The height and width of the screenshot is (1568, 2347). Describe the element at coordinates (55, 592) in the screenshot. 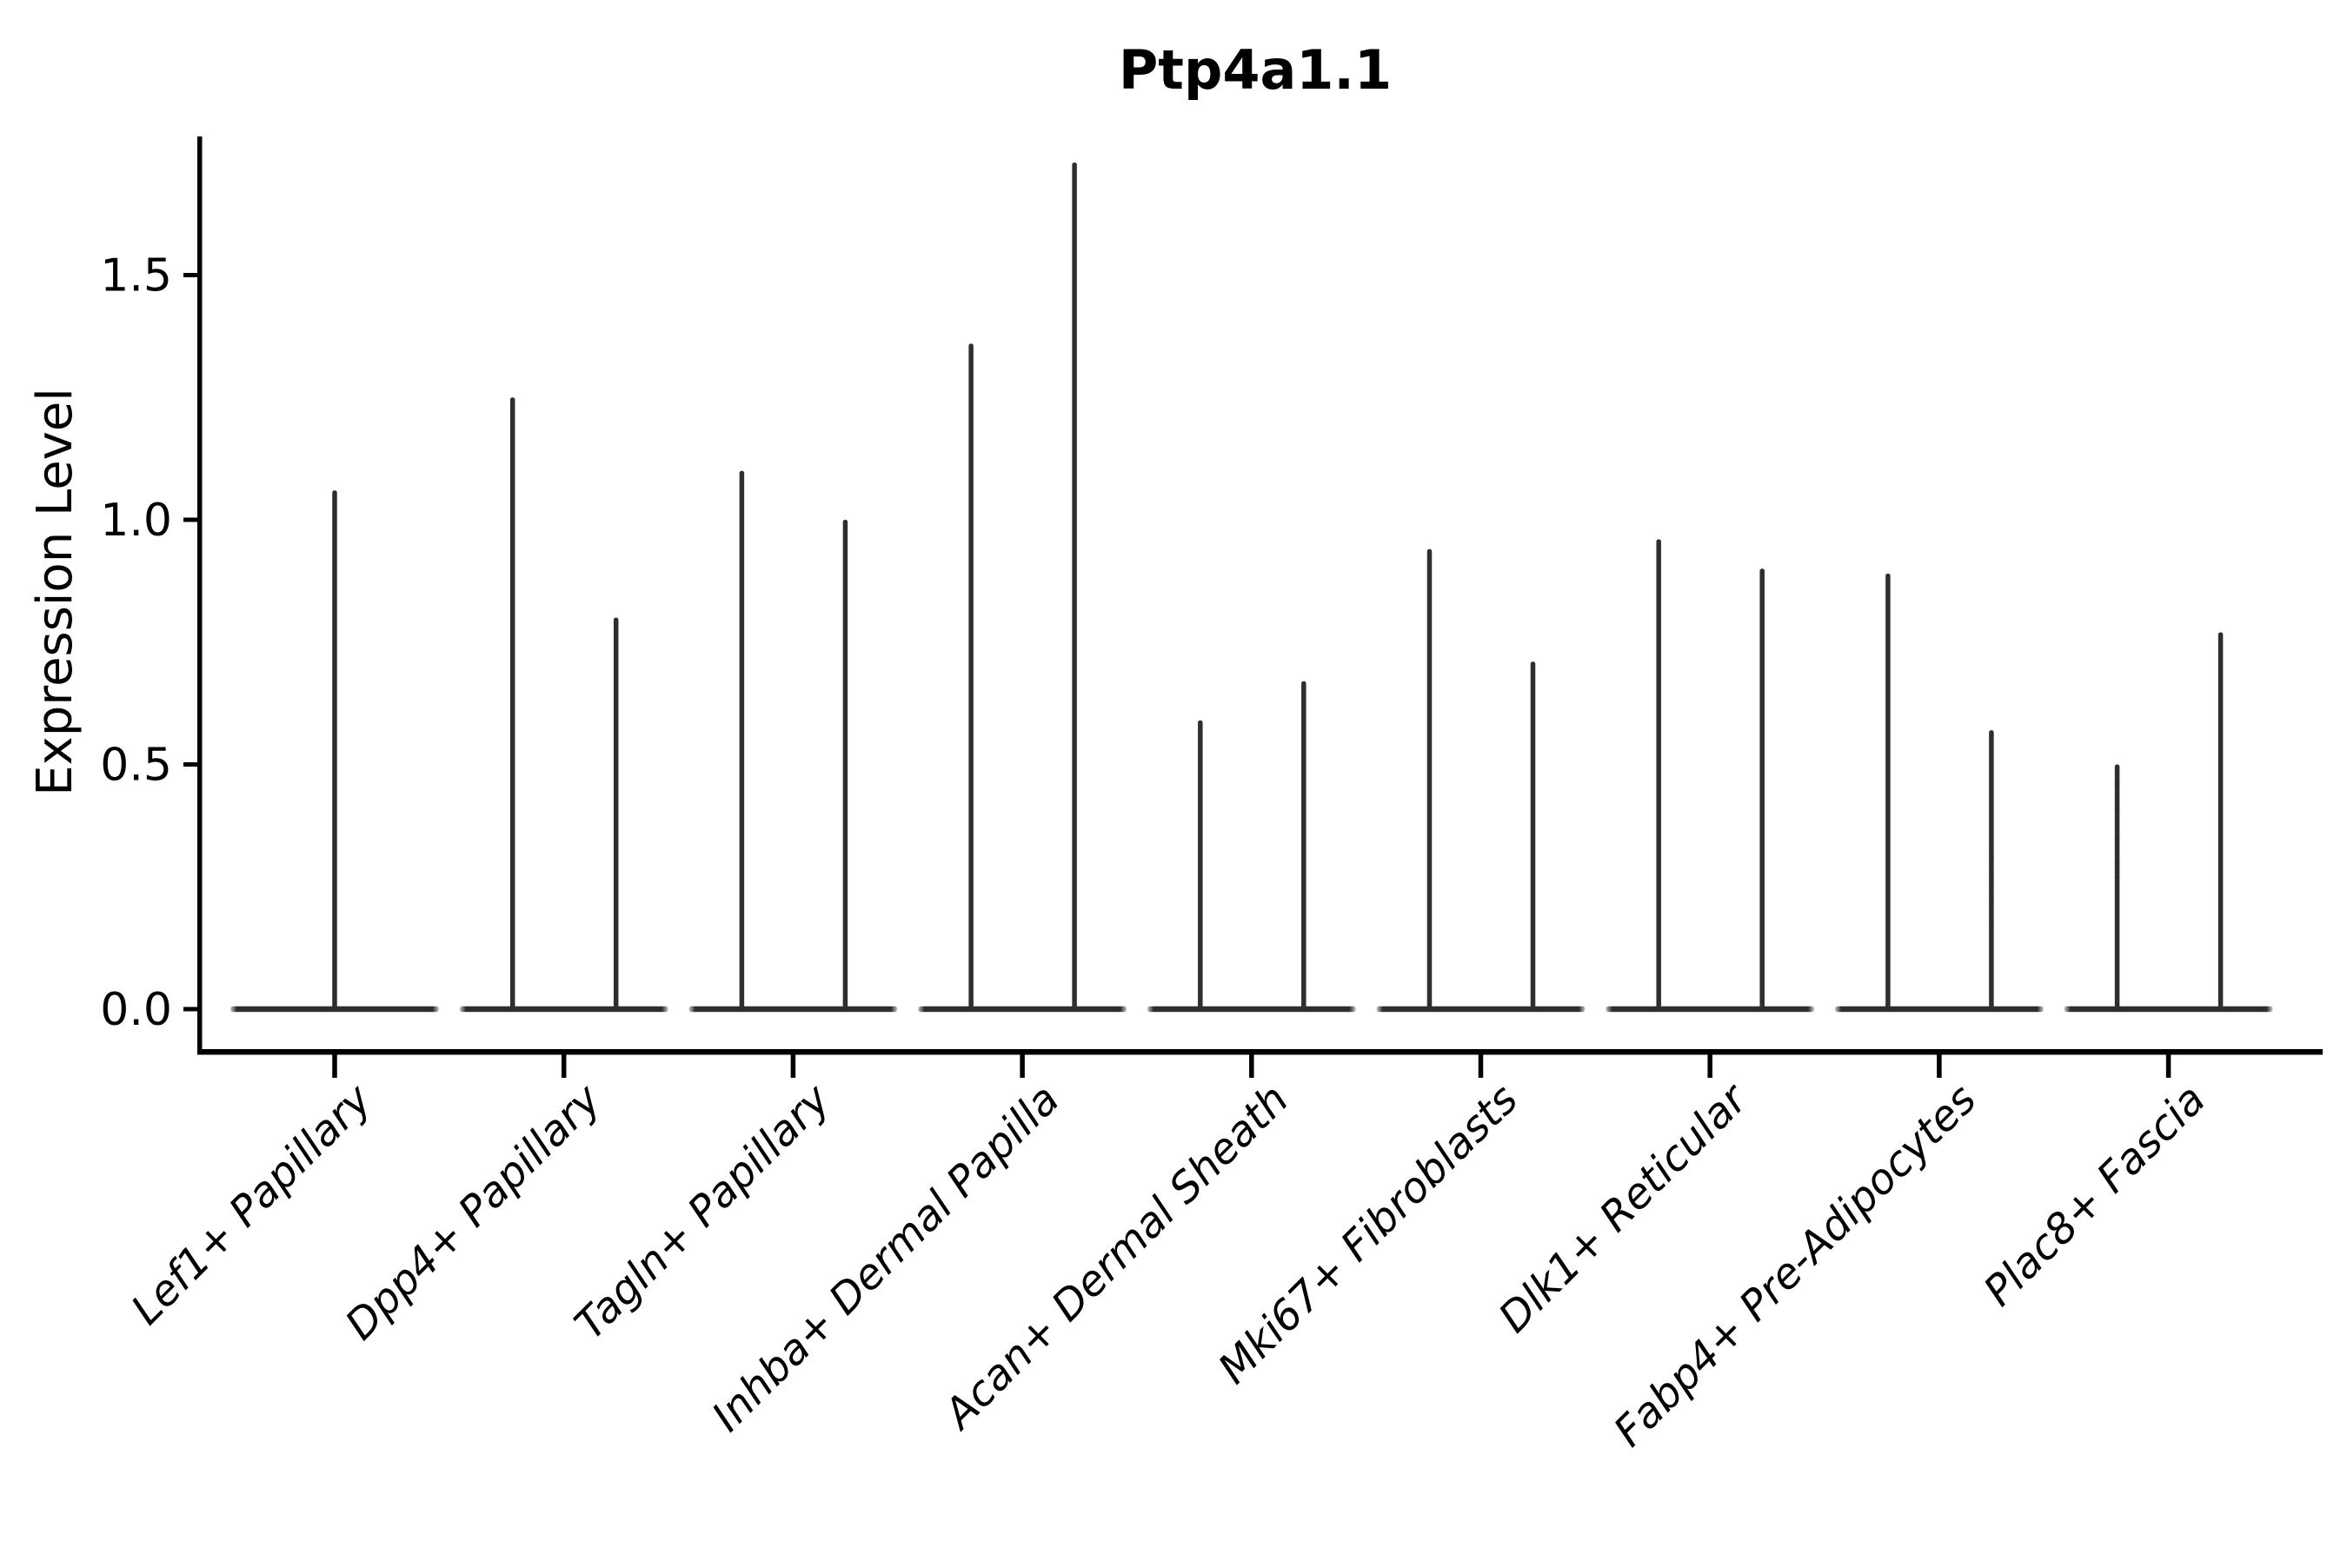

I see `y-axis-label: Expression Level` at that location.